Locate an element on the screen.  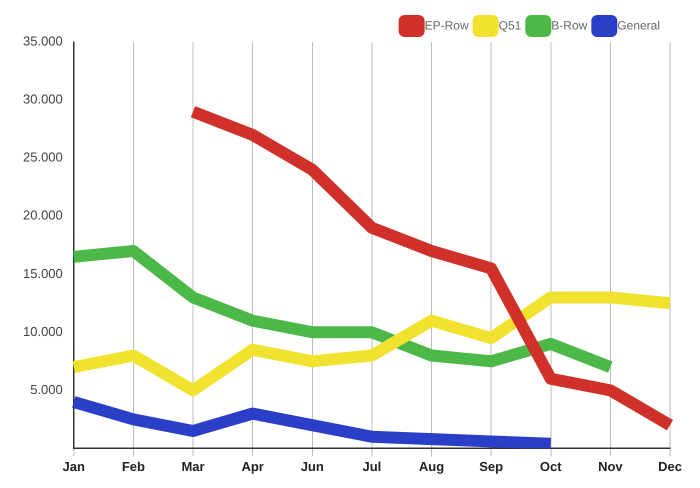
x-tick-label: Sep is located at coordinates (491, 466).